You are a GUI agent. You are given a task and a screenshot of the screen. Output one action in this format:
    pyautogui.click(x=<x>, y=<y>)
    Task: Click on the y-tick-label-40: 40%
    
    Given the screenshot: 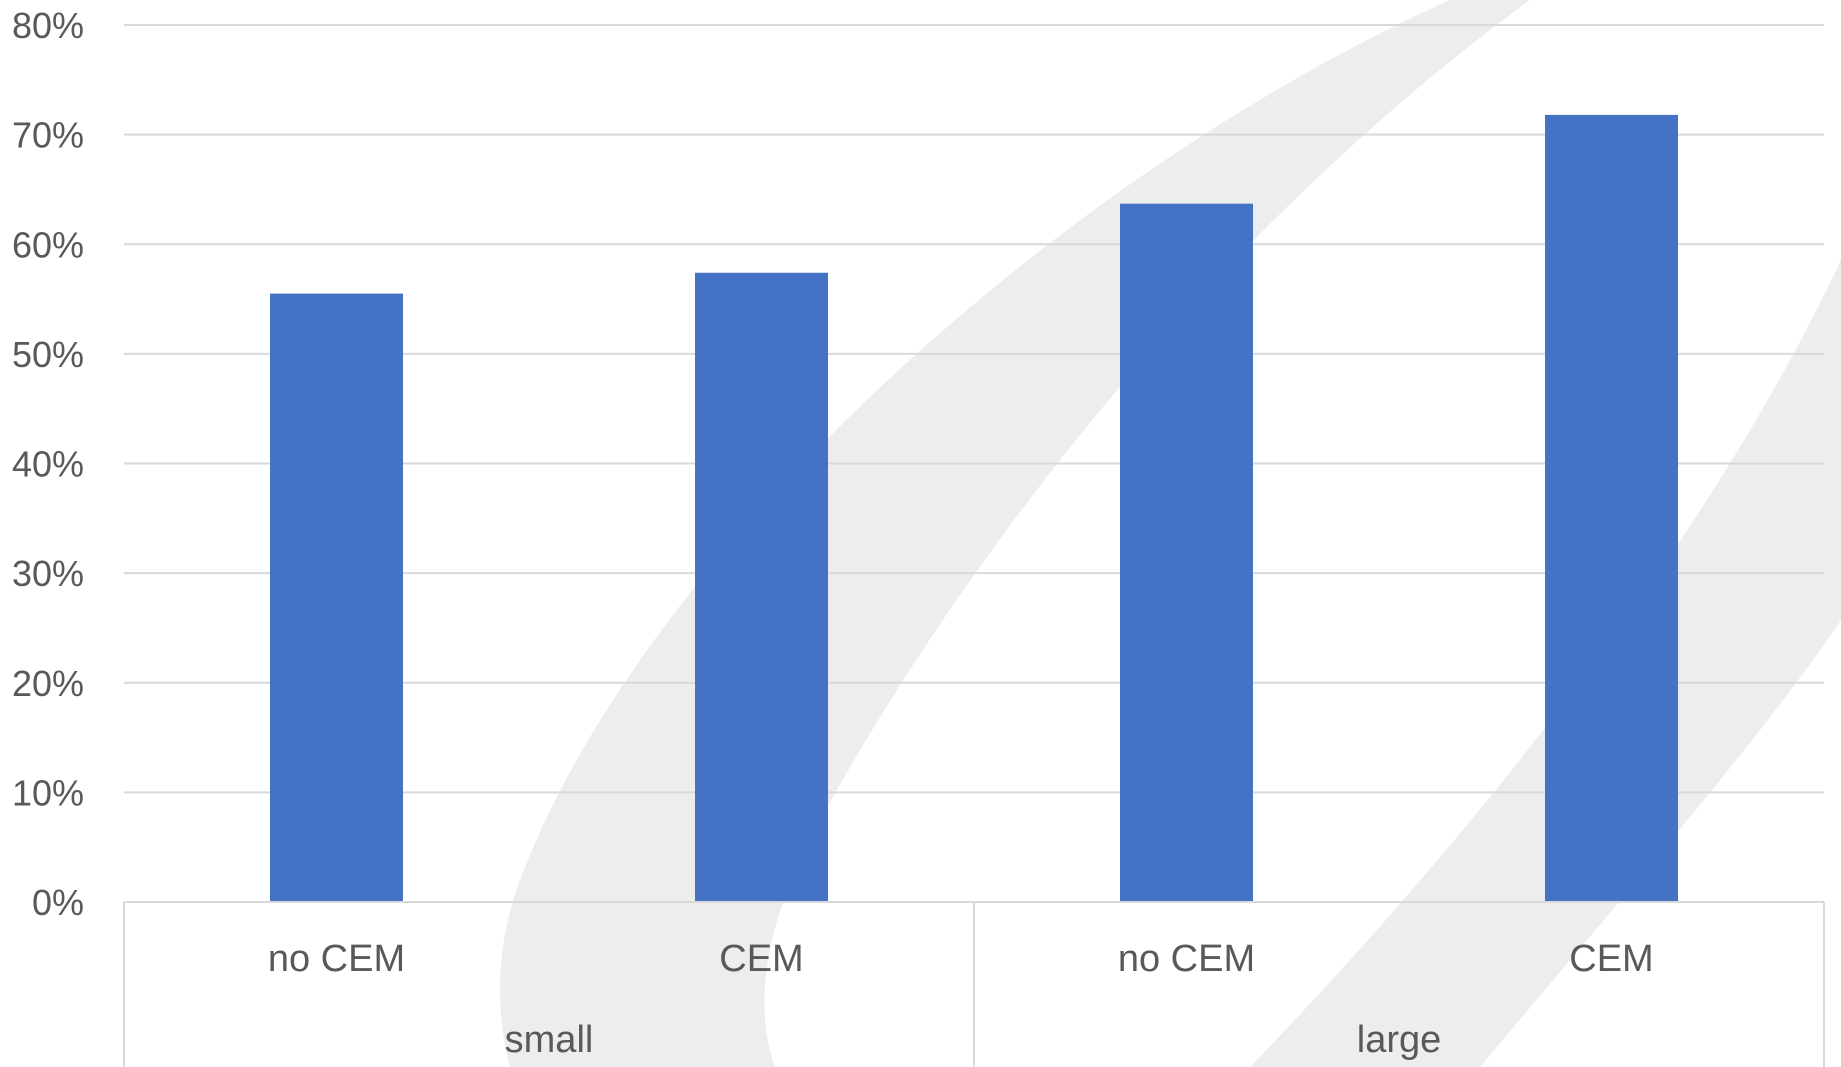 What is the action you would take?
    pyautogui.click(x=48, y=464)
    